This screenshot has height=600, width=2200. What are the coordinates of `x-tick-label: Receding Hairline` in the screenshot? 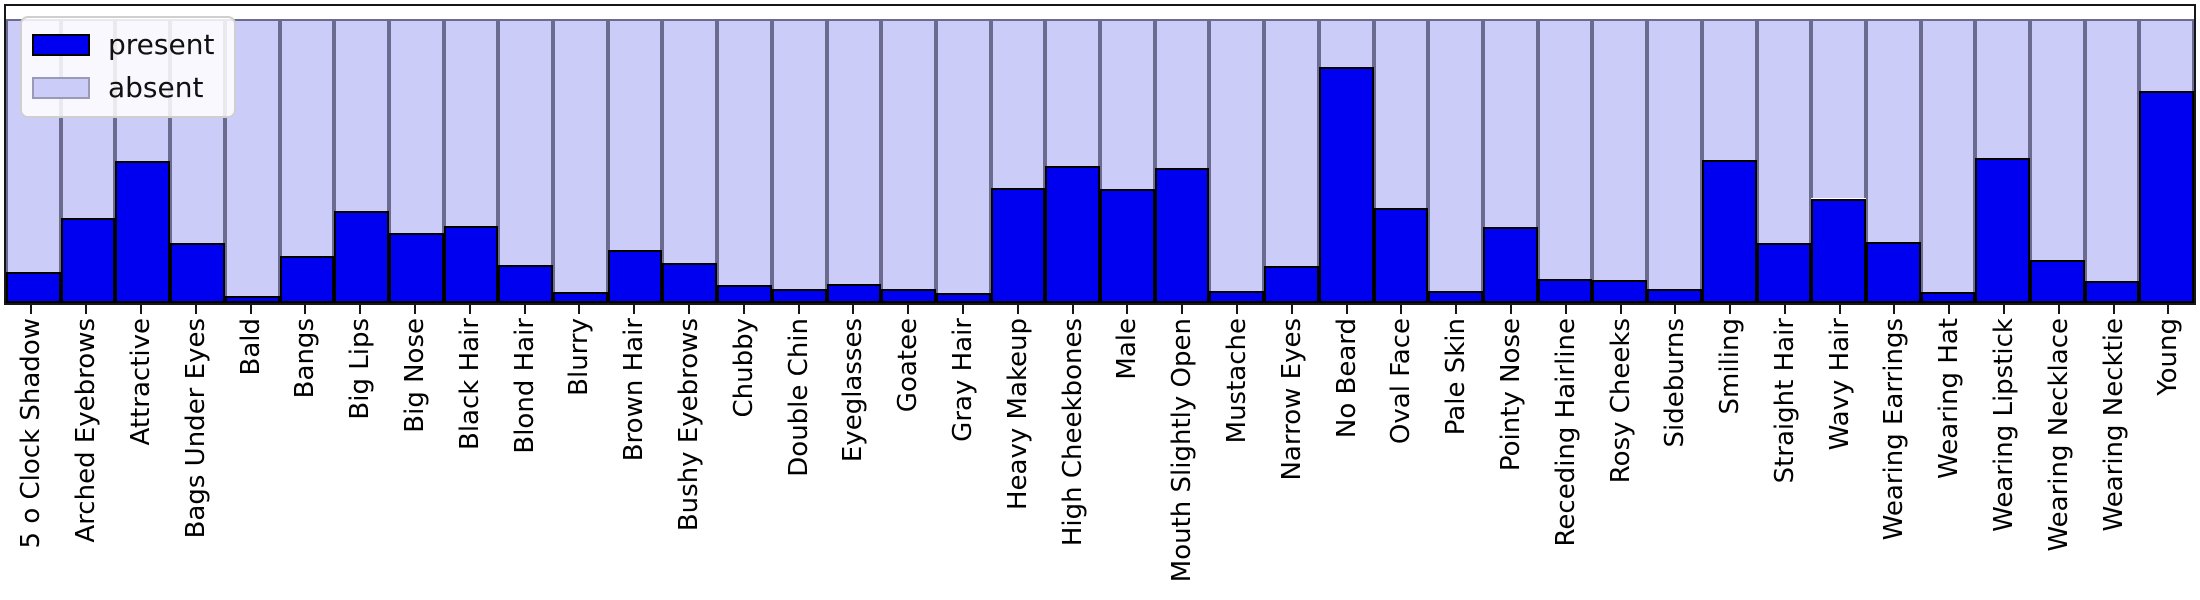 It's located at (1565, 432).